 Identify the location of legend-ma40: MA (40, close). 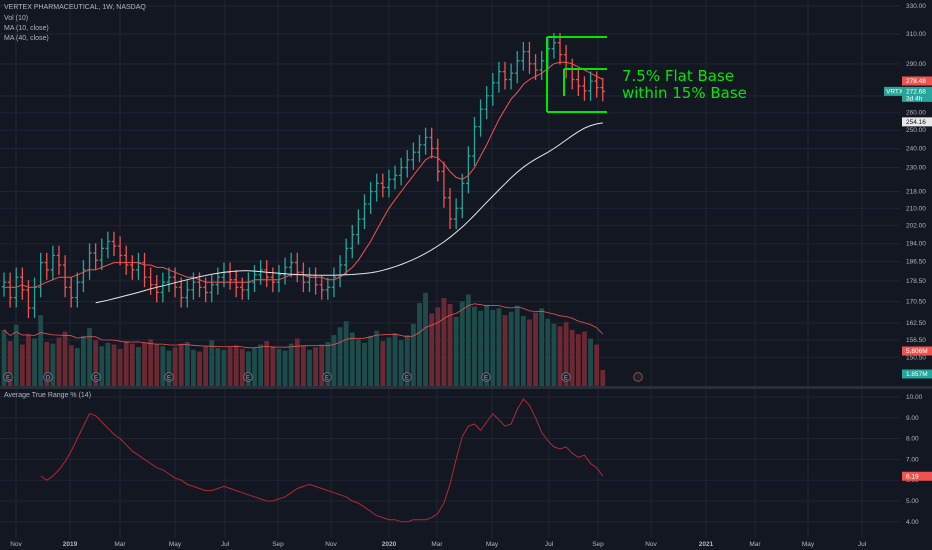
(26, 38).